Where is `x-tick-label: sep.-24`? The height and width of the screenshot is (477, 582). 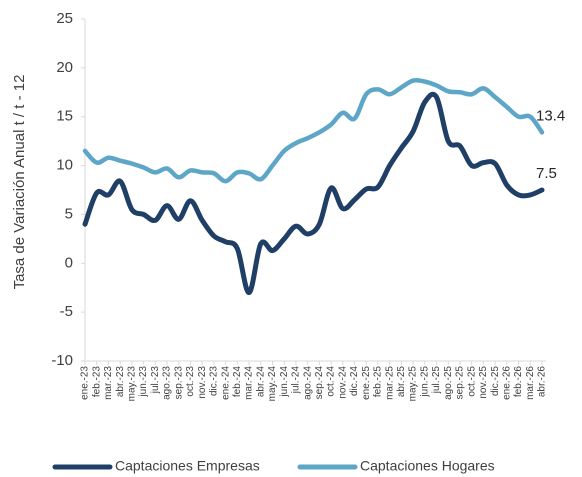 x-tick-label: sep.-24 is located at coordinates (319, 383).